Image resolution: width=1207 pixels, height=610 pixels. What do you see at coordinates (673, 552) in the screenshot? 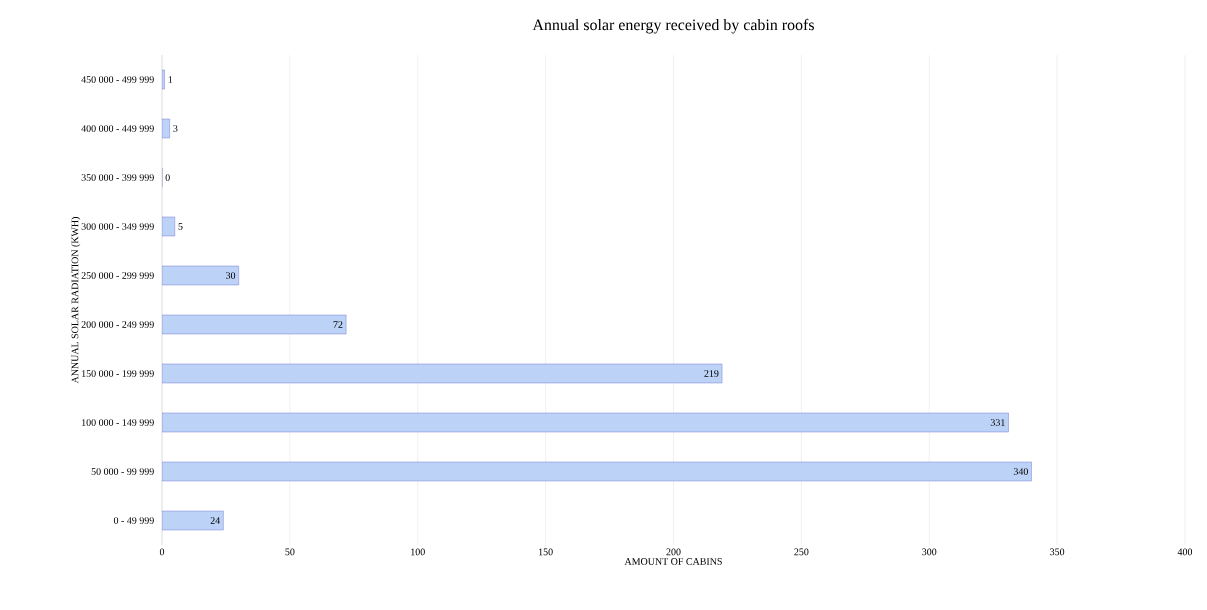
I see `x-tick-label: 200` at bounding box center [673, 552].